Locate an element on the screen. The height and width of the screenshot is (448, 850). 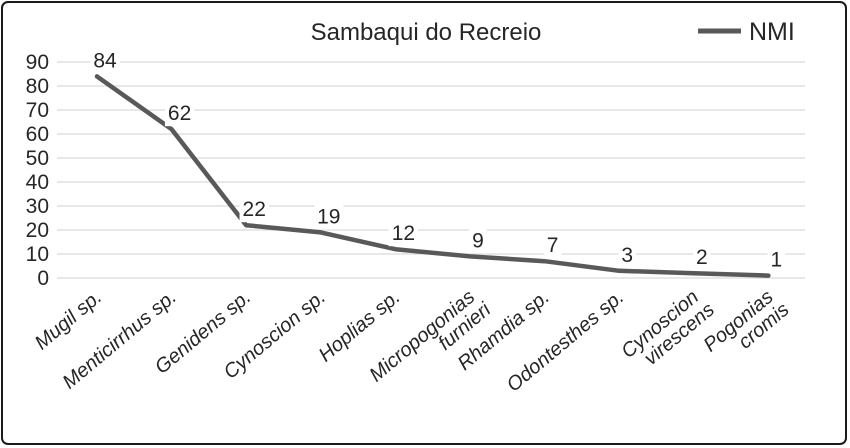
x-category-label-line: Mugil sp. is located at coordinates (68, 320).